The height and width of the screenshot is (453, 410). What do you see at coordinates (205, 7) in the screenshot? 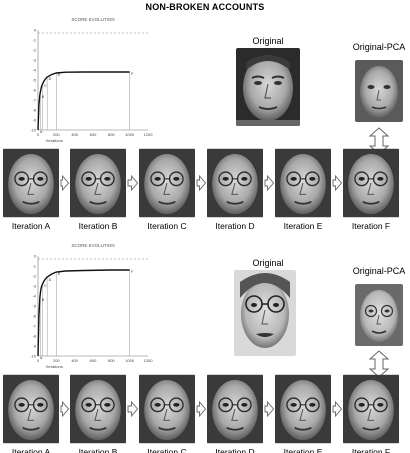
I see `figure-title: NON-BROKEN ACCOUNTS` at bounding box center [205, 7].